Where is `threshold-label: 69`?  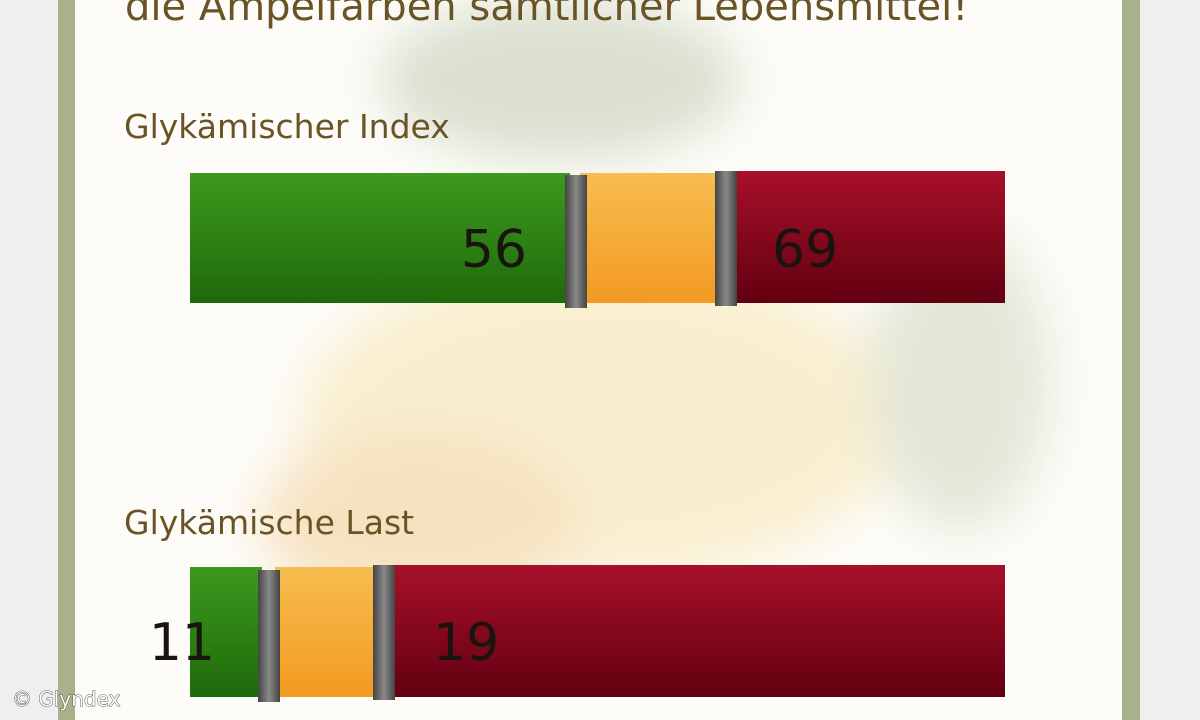
threshold-label: 69 is located at coordinates (805, 250).